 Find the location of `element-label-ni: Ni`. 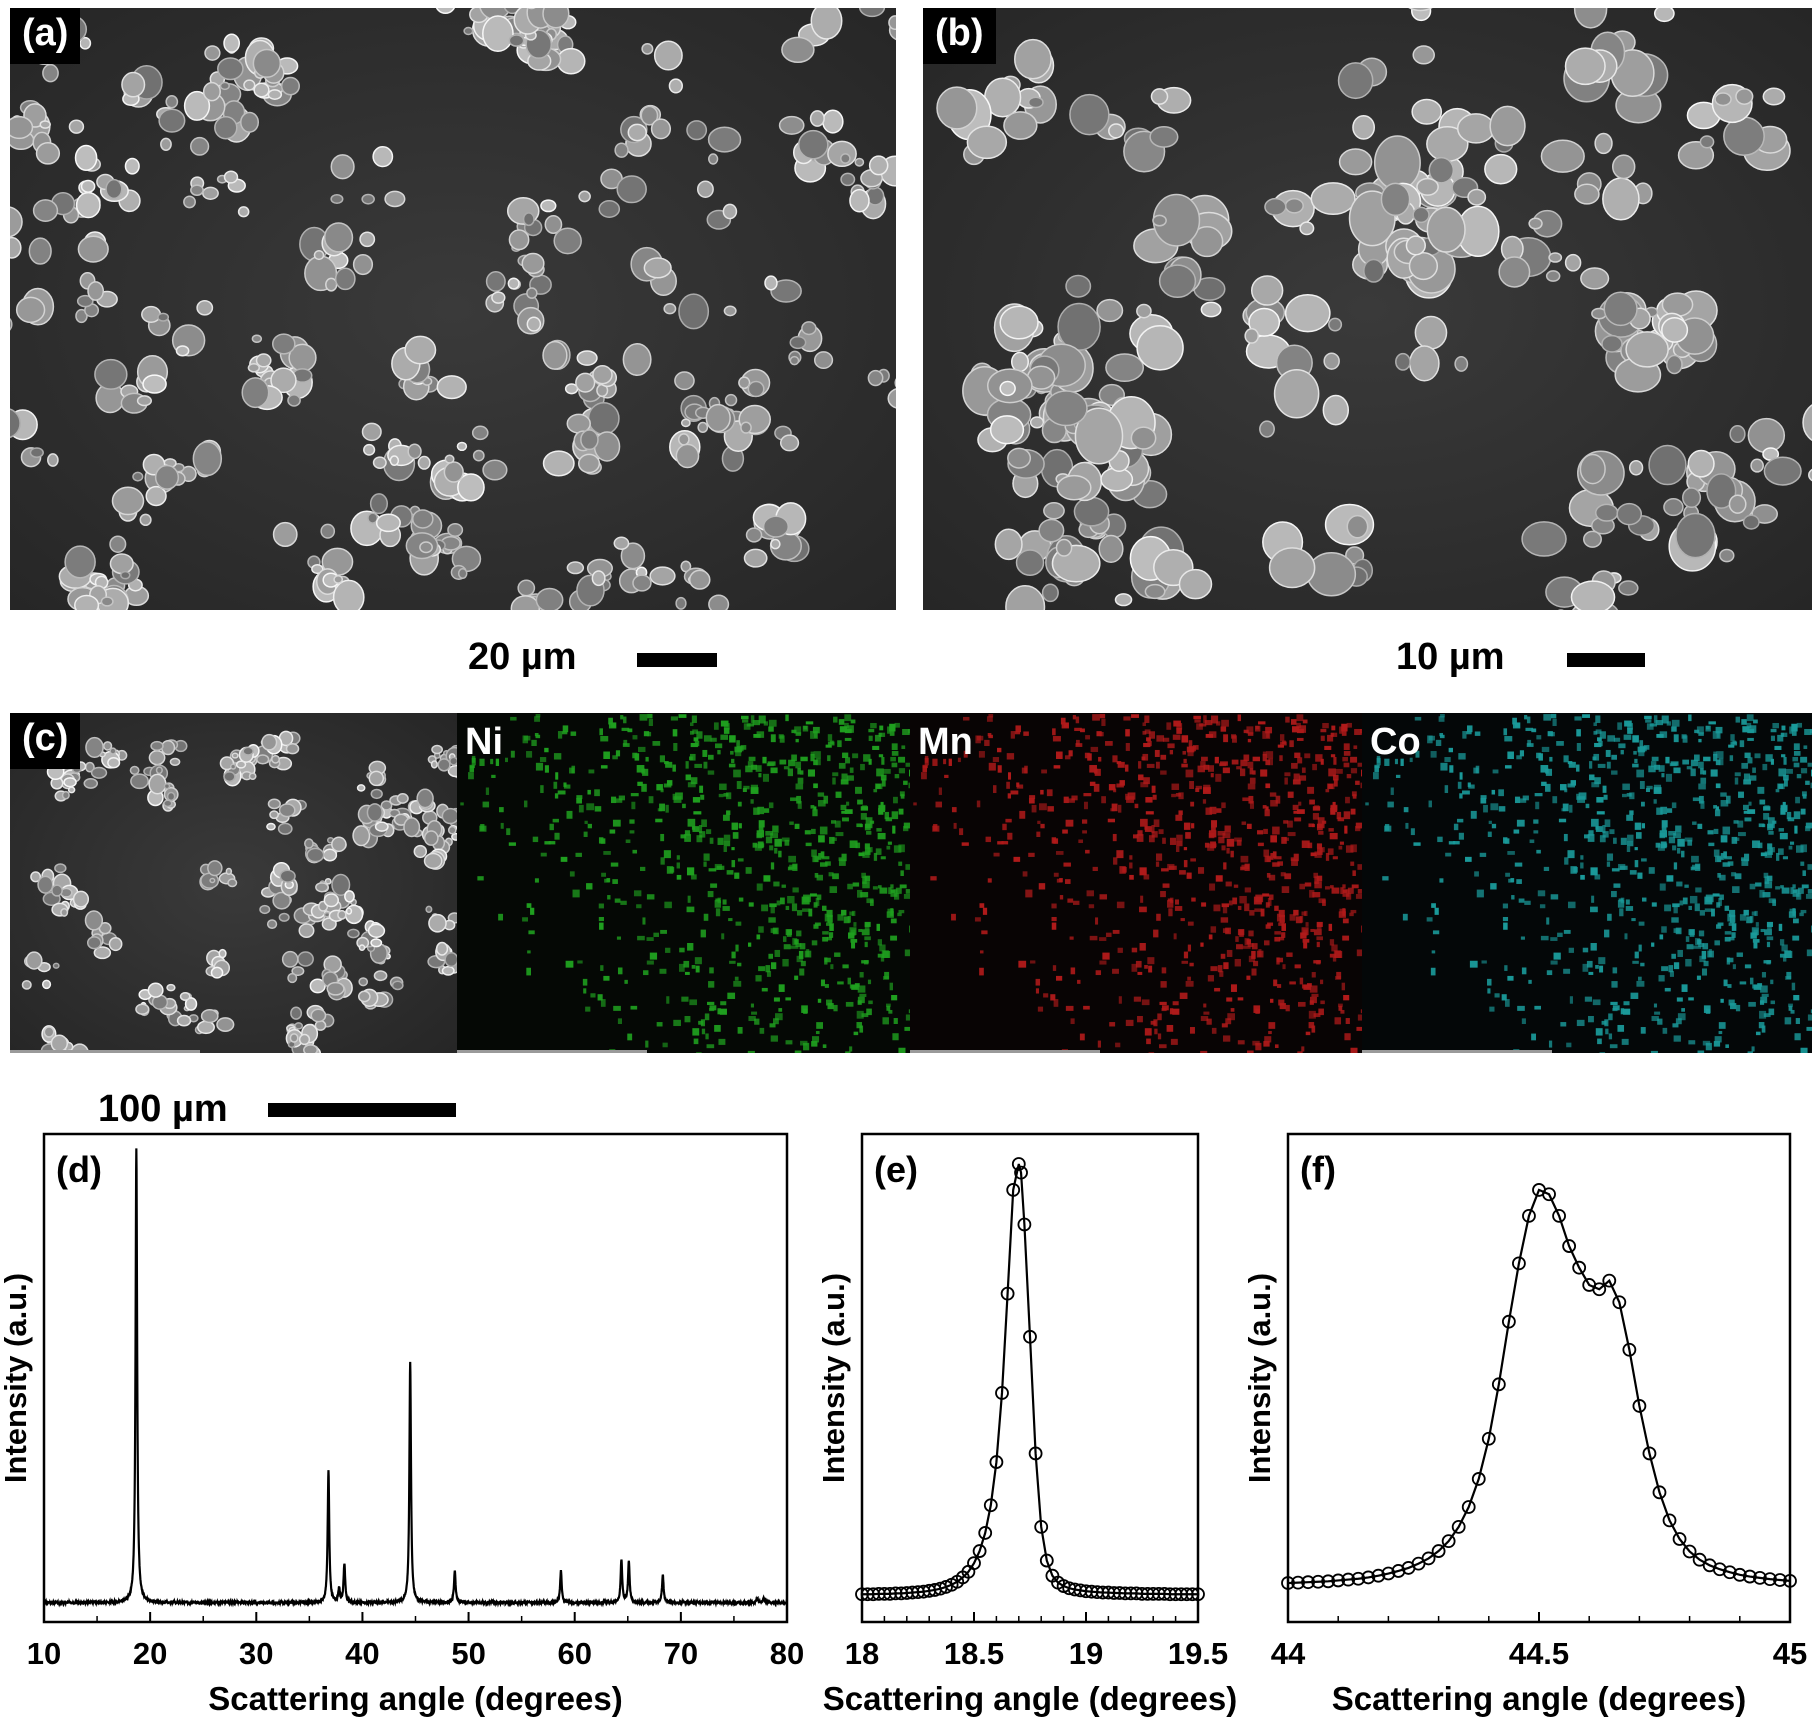

element-label-ni: Ni is located at coordinates (484, 742).